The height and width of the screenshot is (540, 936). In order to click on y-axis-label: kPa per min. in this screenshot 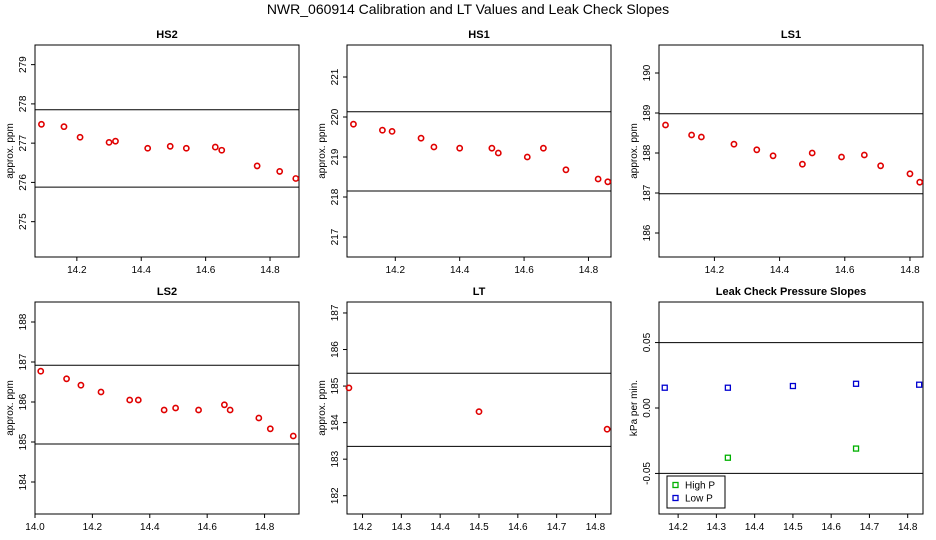, I will do `click(634, 408)`.